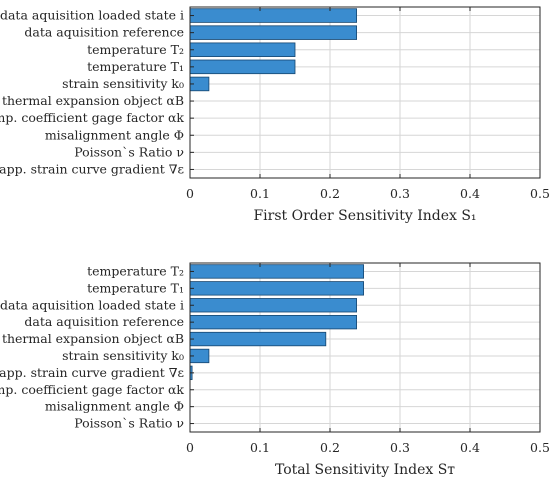 The image size is (550, 485). What do you see at coordinates (365, 470) in the screenshot?
I see `x-axis-title: Total Sensitivity Index Sᴛ` at bounding box center [365, 470].